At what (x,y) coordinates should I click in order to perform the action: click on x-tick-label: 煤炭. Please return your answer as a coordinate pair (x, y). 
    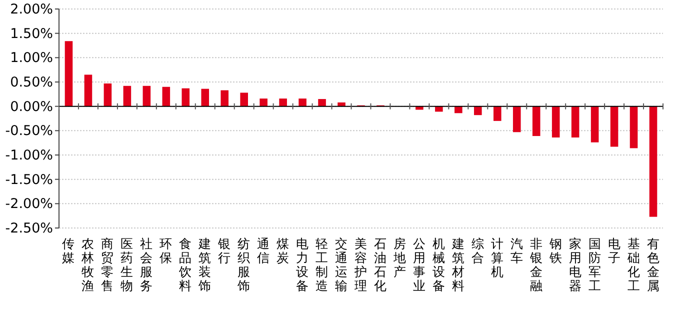
    Looking at the image, I should click on (283, 250).